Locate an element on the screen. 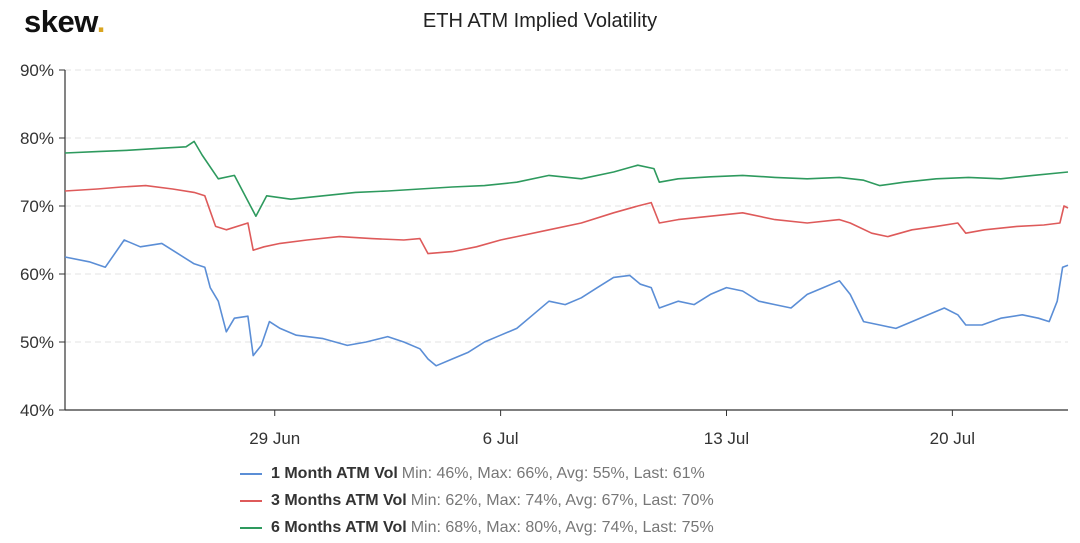 This screenshot has width=1080, height=543. y-tick-label: 70% is located at coordinates (37, 206).